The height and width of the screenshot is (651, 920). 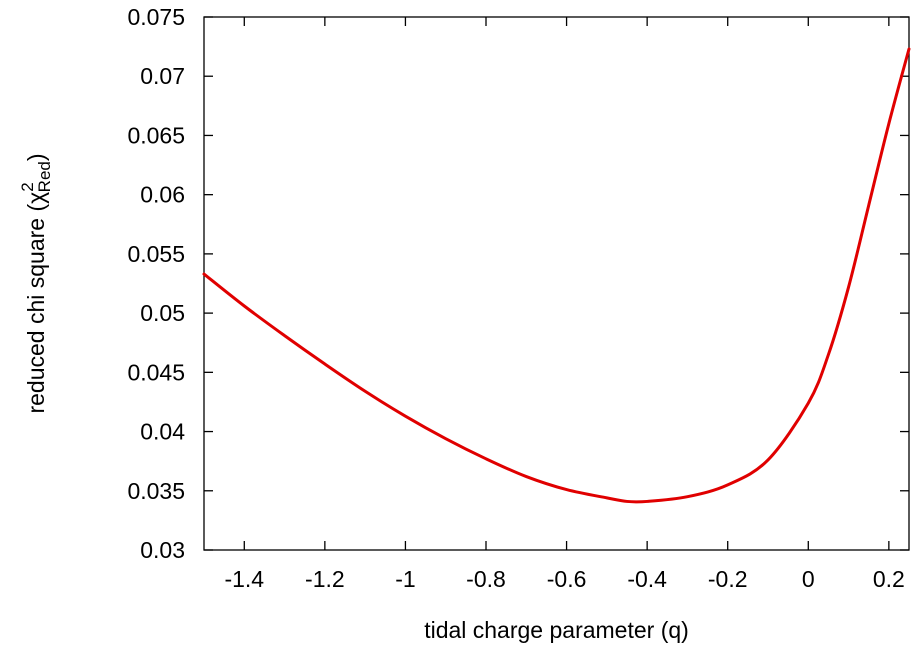 What do you see at coordinates (156, 135) in the screenshot?
I see `y-tick-label: 0.065` at bounding box center [156, 135].